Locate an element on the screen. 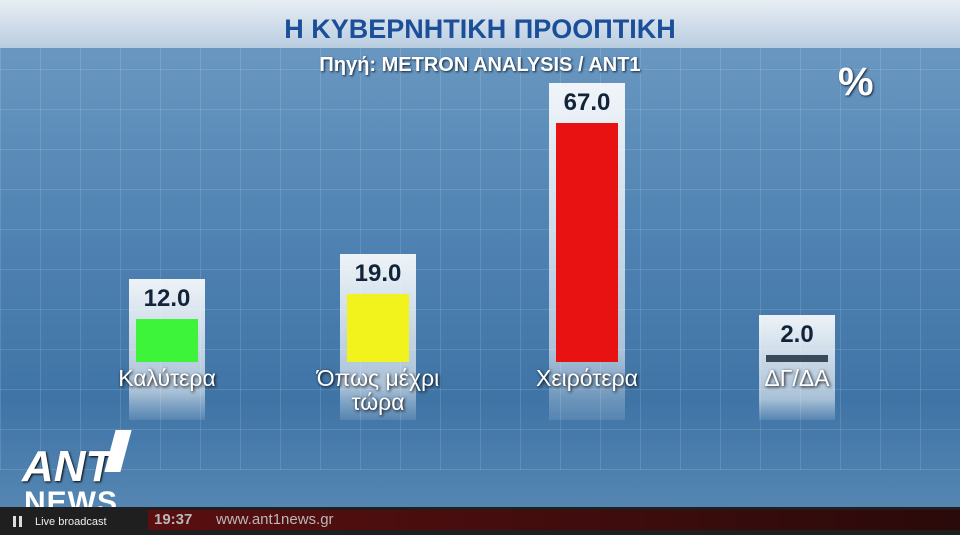  title-band is located at coordinates (480, 24).